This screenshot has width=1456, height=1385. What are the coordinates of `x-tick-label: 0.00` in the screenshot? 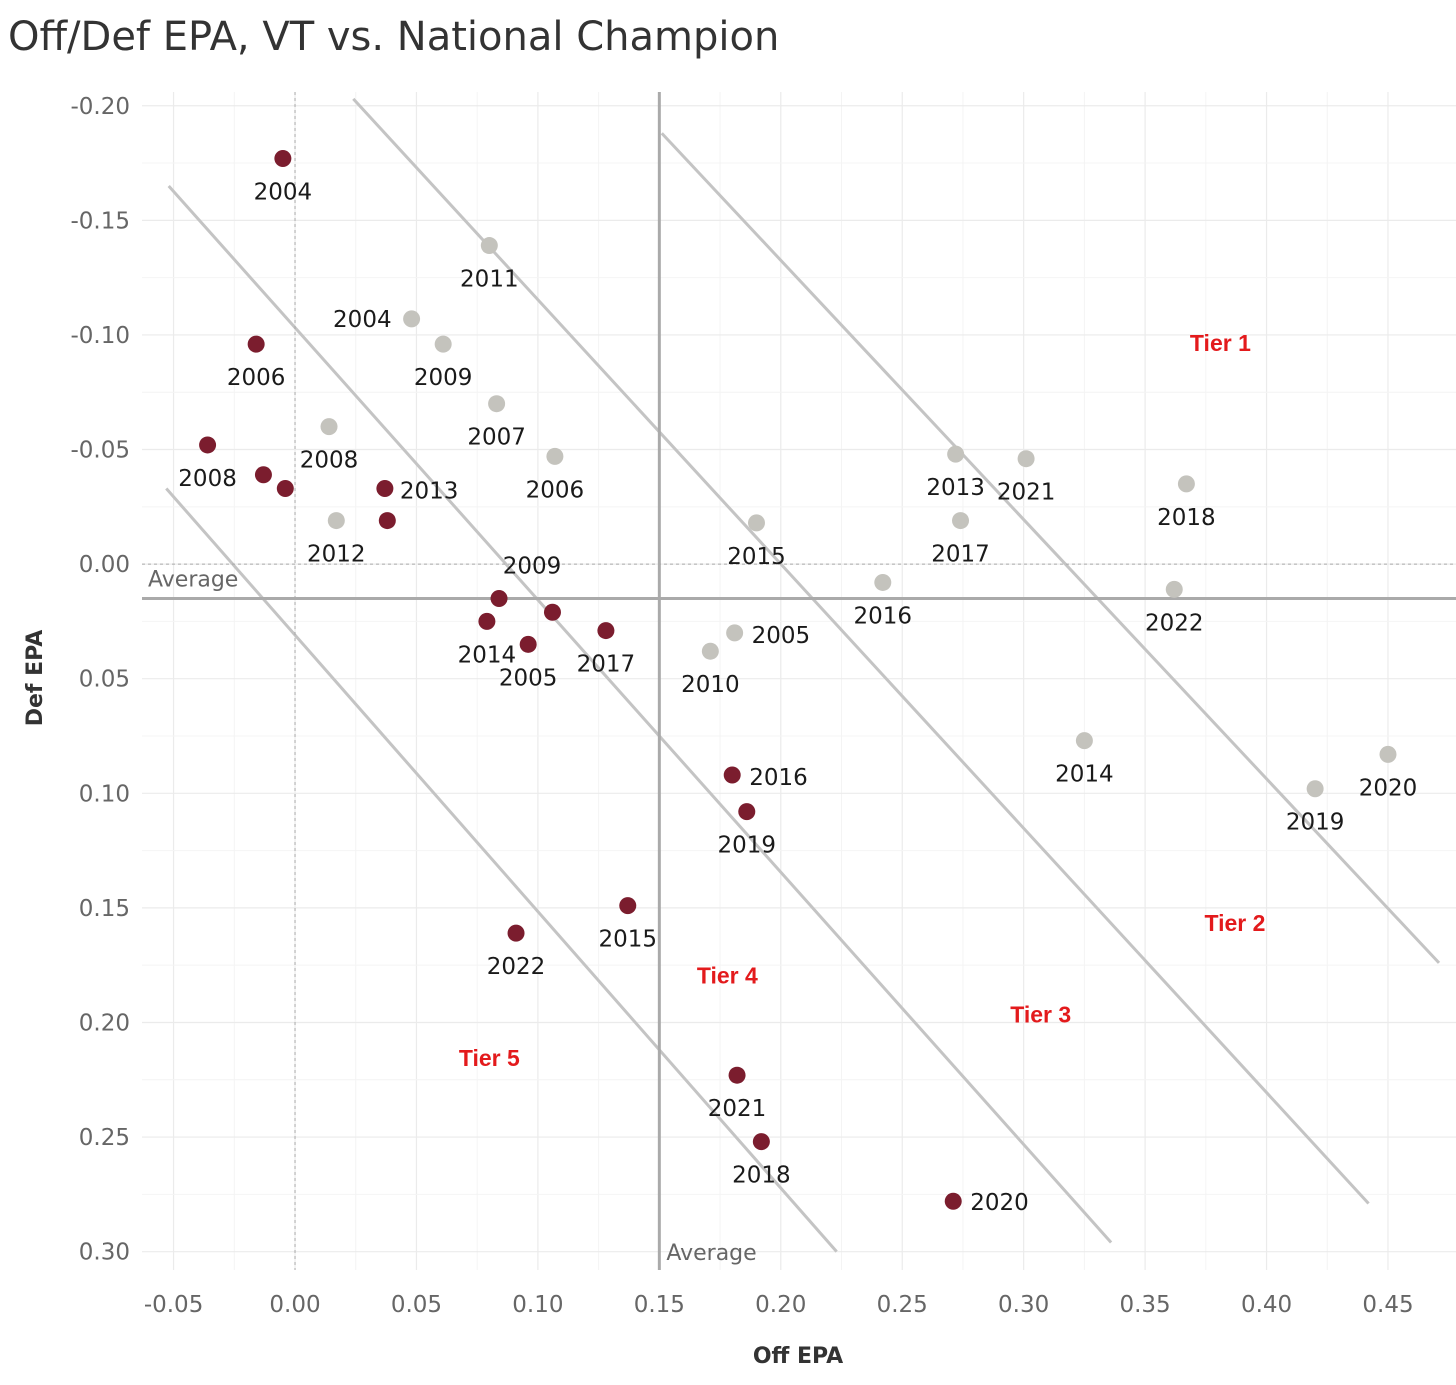 It's located at (294, 1305).